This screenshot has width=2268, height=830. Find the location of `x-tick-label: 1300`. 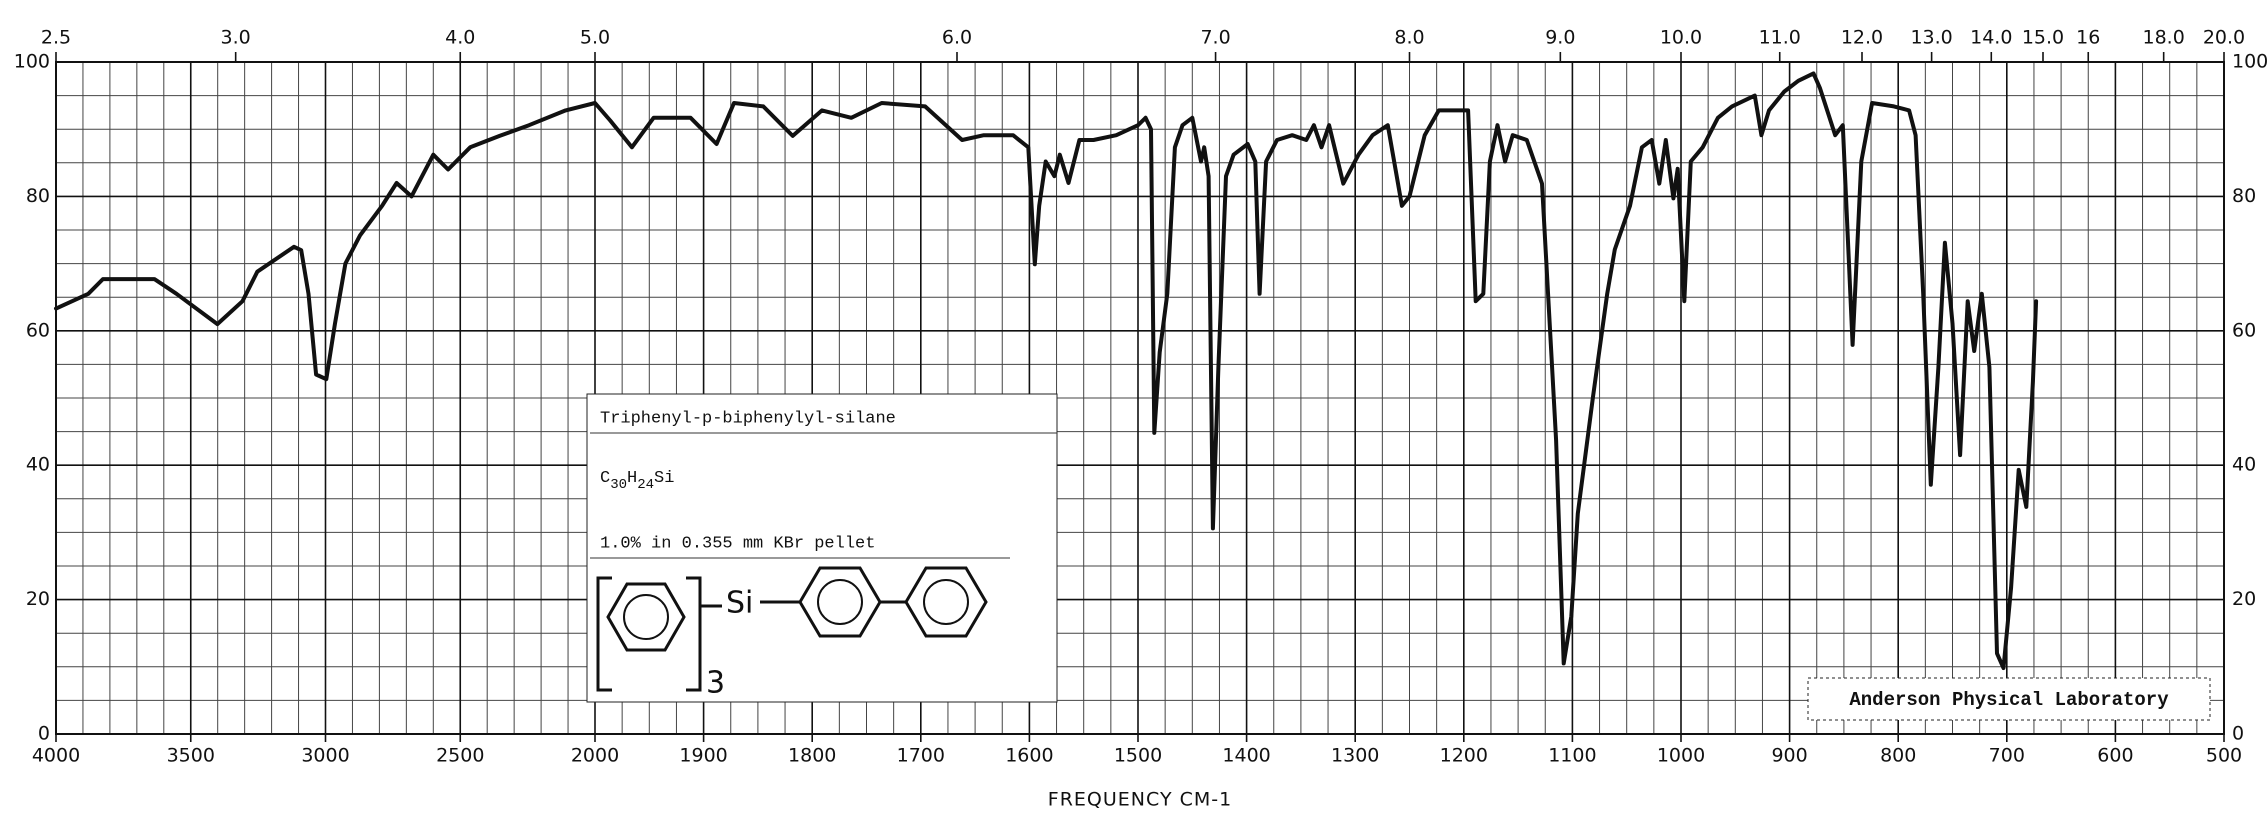

x-tick-label: 1300 is located at coordinates (1355, 756).